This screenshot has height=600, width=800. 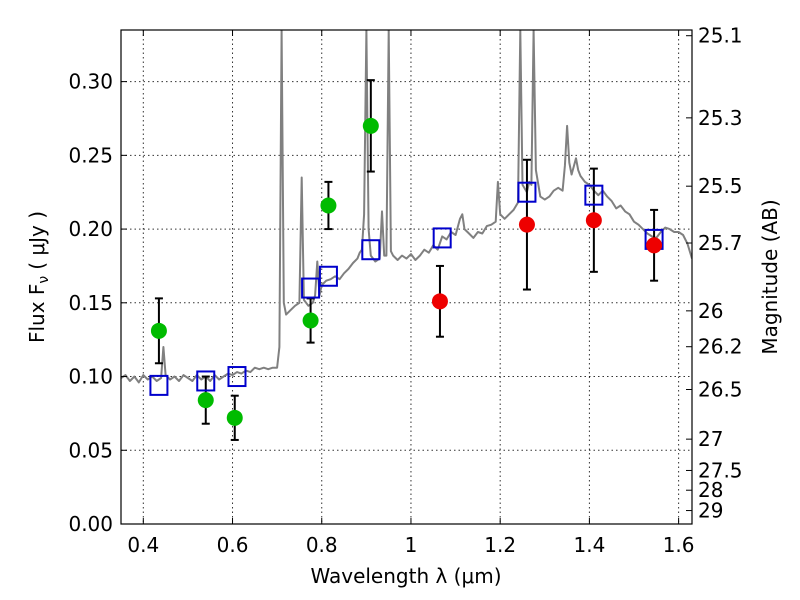 I want to click on y-tick-label: 0.00, so click(x=90, y=524).